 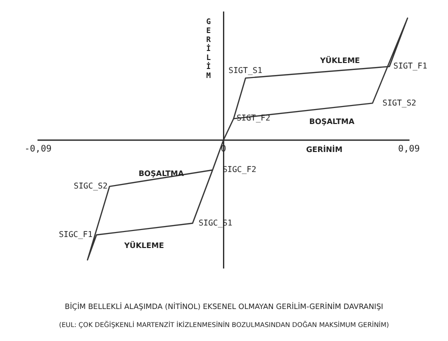 What do you see at coordinates (399, 103) in the screenshot?
I see `annotation: SIGT_S2` at bounding box center [399, 103].